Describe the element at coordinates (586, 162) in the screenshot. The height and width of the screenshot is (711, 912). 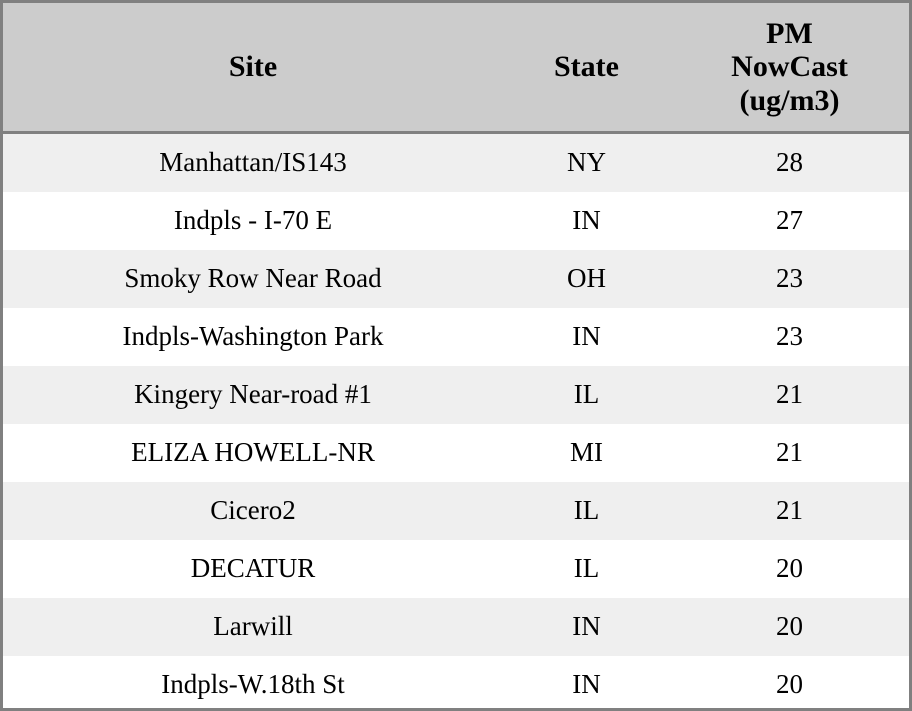
I see `cell-state: NY` at that location.